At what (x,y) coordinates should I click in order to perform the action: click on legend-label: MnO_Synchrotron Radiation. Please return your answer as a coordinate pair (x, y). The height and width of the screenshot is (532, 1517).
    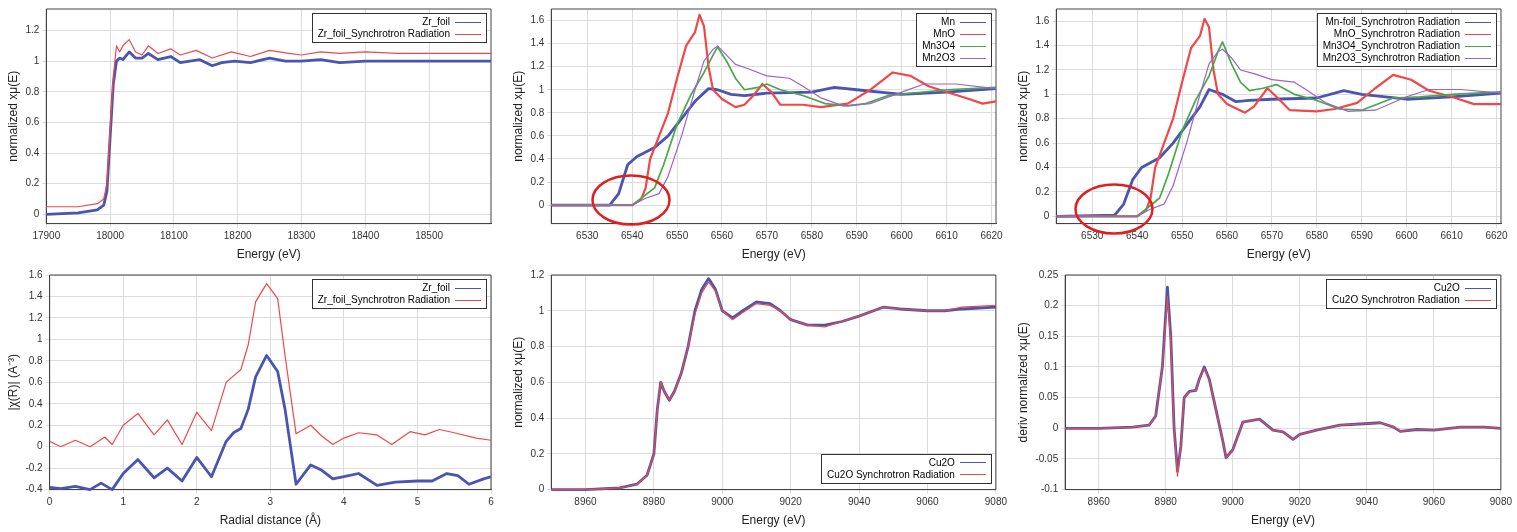
    Looking at the image, I should click on (1396, 33).